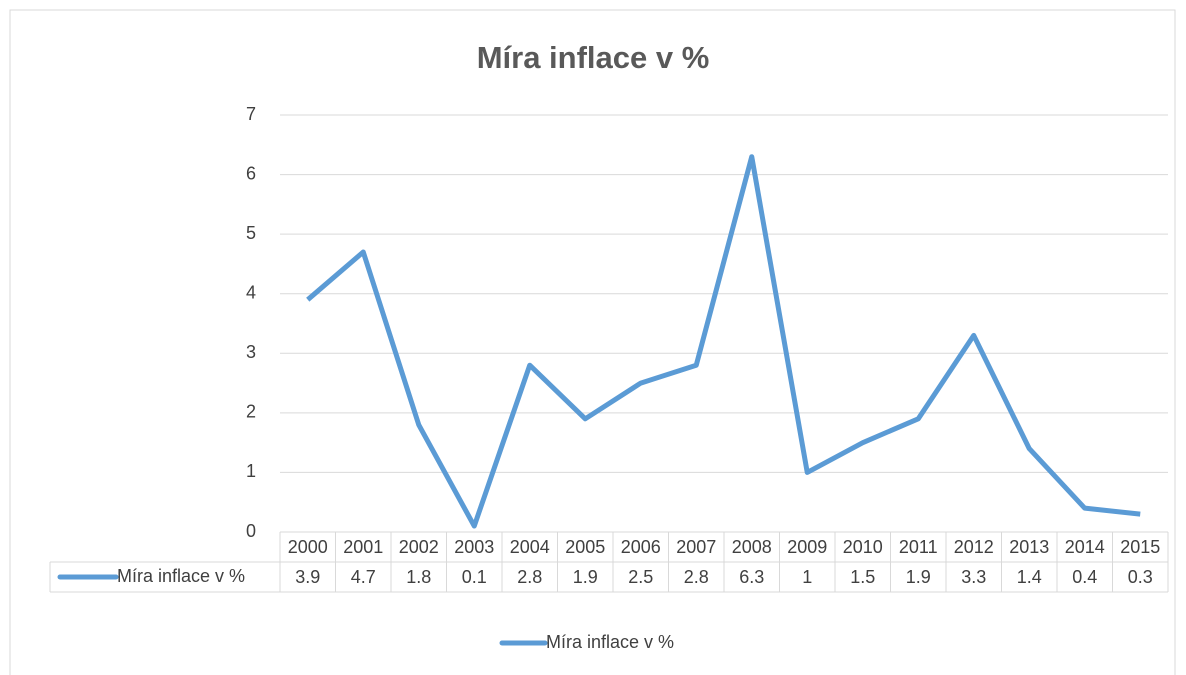 This screenshot has height=675, width=1186. I want to click on table-value: 3.9, so click(307, 577).